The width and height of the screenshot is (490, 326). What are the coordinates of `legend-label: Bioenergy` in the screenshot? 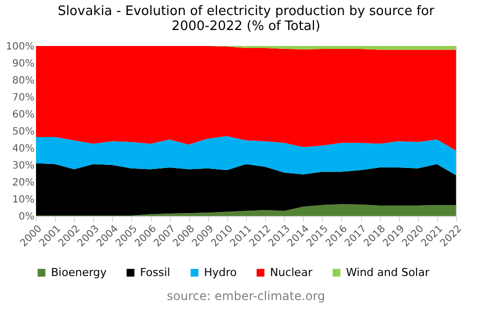 It's located at (79, 272).